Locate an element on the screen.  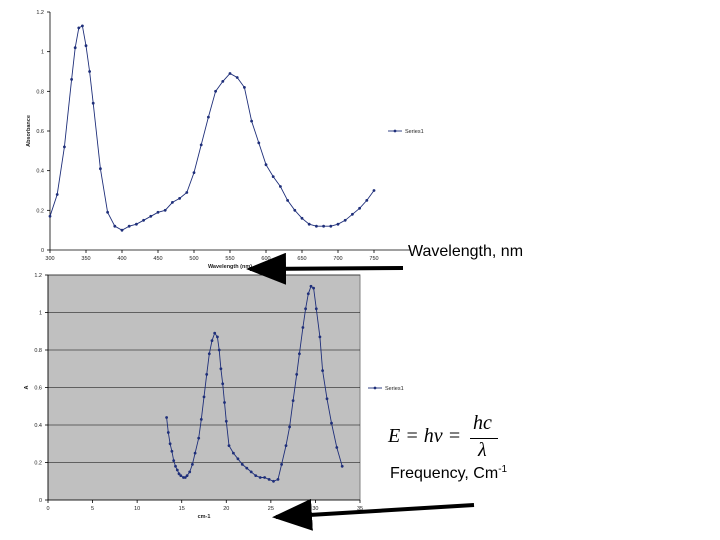
x-tick-label: 400 is located at coordinates (121, 259).